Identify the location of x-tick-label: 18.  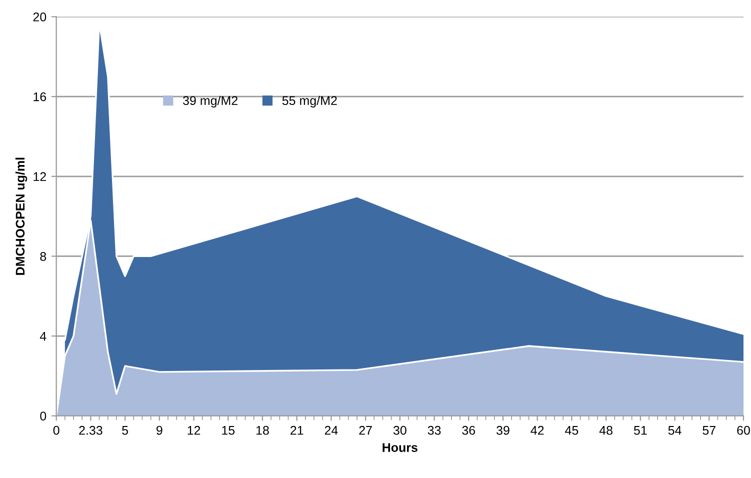
(262, 430).